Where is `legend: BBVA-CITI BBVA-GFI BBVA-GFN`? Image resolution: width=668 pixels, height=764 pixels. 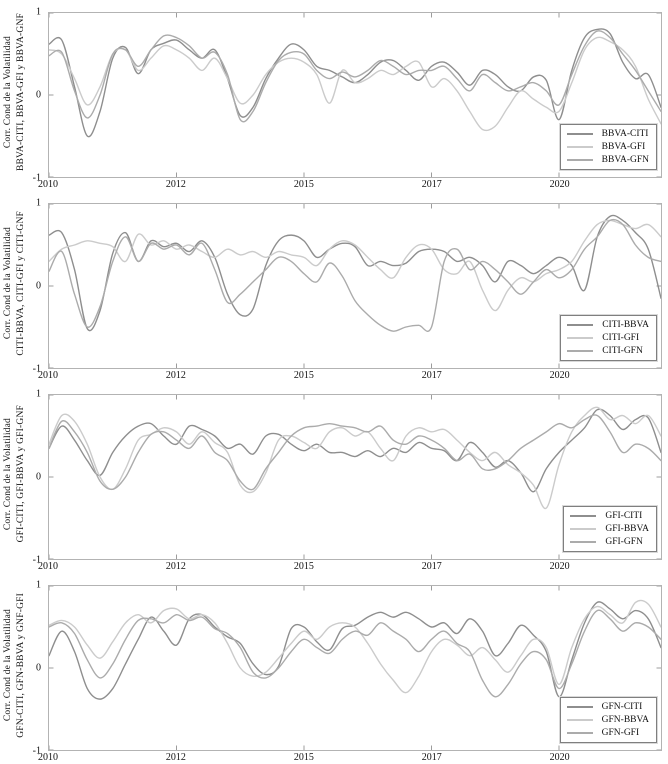
legend: BBVA-CITI BBVA-GFI BBVA-GFN is located at coordinates (608, 147).